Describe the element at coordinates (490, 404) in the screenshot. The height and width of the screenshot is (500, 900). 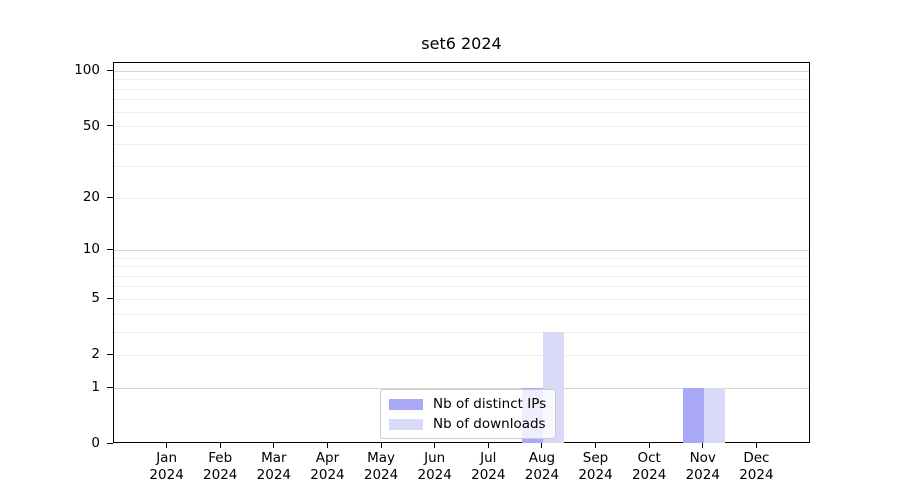
I see `legend-label-distinct-ips: Nb of distinct IPs` at that location.